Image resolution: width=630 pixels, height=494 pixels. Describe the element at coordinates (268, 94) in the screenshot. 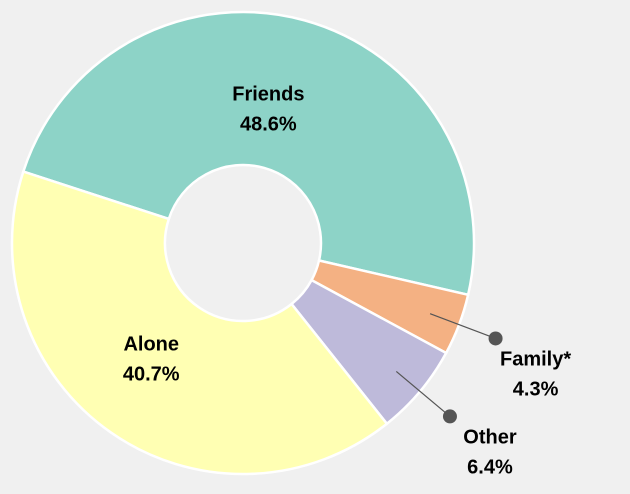

I see `slice-label: Friends` at that location.